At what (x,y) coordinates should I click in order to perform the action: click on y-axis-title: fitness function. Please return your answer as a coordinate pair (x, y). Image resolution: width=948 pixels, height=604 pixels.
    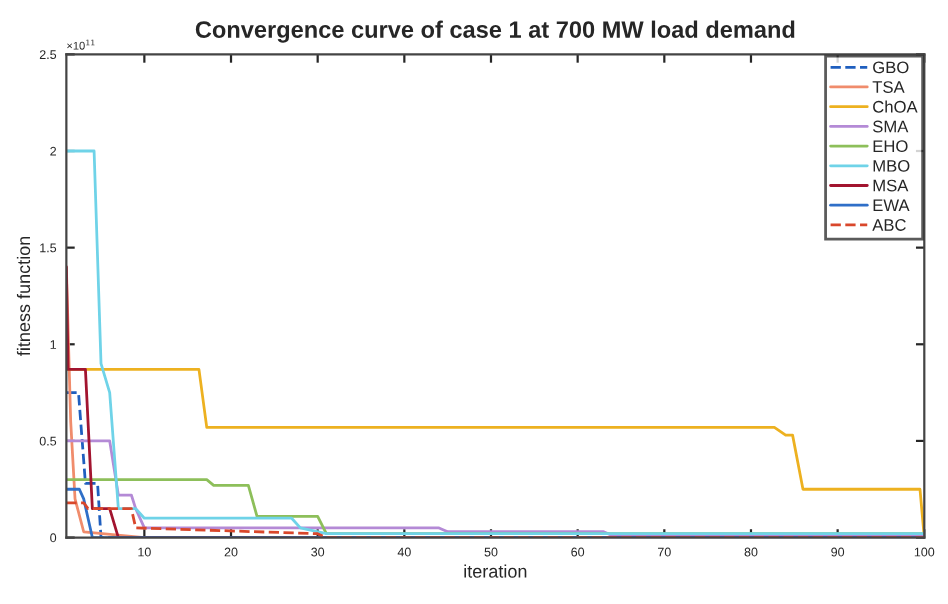
    Looking at the image, I should click on (23, 296).